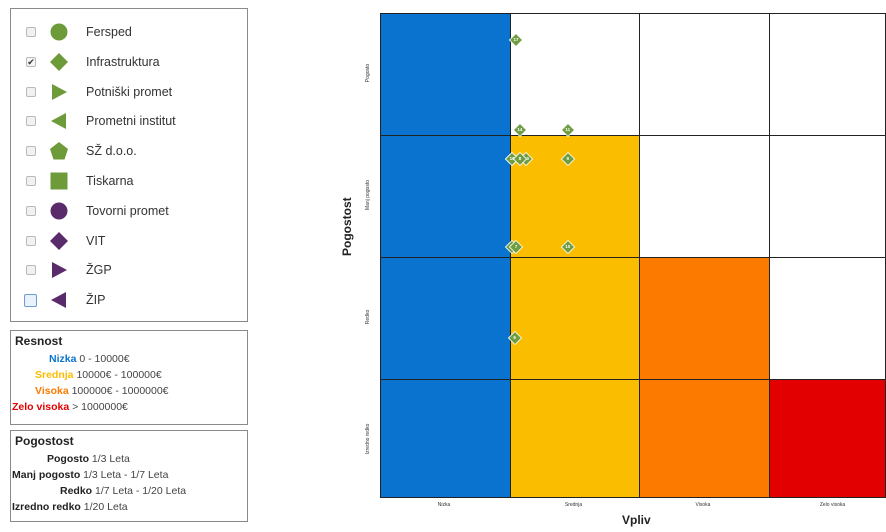 The height and width of the screenshot is (532, 886). What do you see at coordinates (445, 74) in the screenshot?
I see `matrix-cell-pogosto-nizka` at bounding box center [445, 74].